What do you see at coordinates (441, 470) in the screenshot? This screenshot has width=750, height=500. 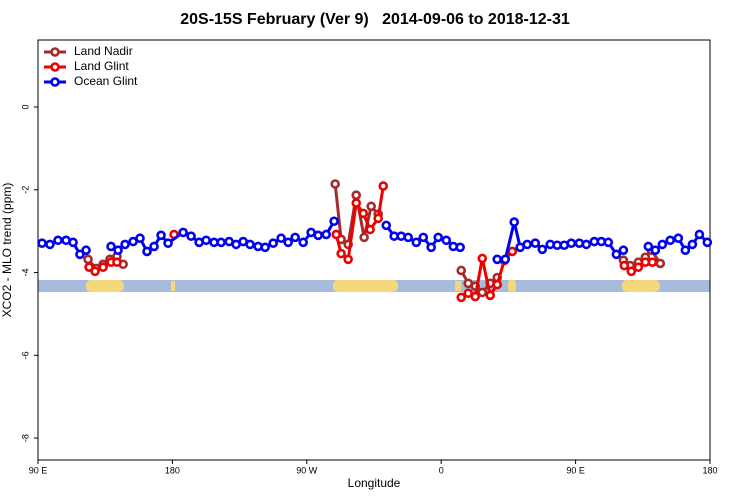 I see `x-tick-label: 0` at bounding box center [441, 470].